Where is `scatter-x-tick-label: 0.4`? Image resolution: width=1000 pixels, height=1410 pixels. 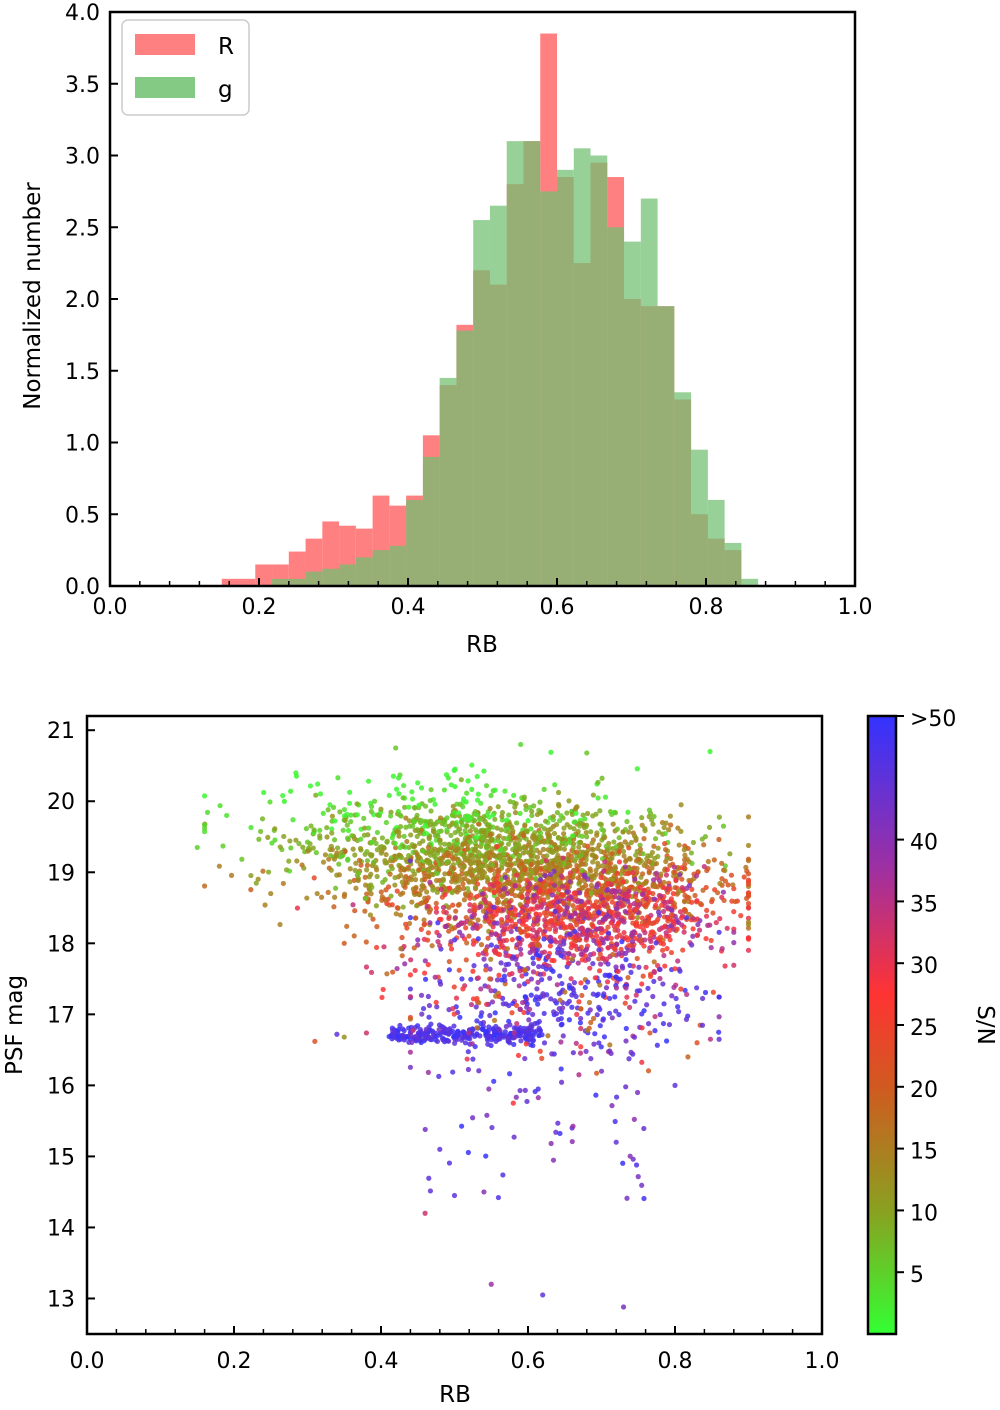
scatter-x-tick-label: 0.4 is located at coordinates (381, 1361).